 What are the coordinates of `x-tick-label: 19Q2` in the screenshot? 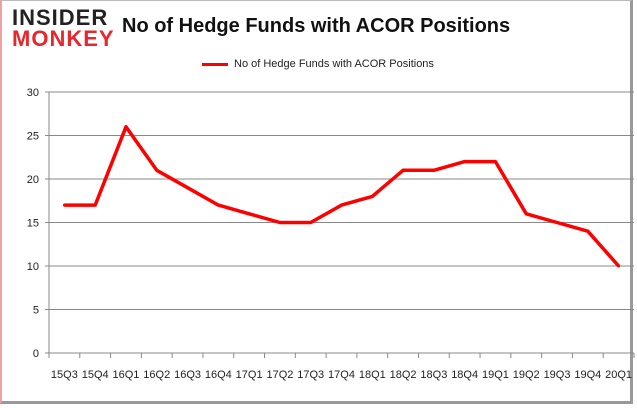 It's located at (526, 375).